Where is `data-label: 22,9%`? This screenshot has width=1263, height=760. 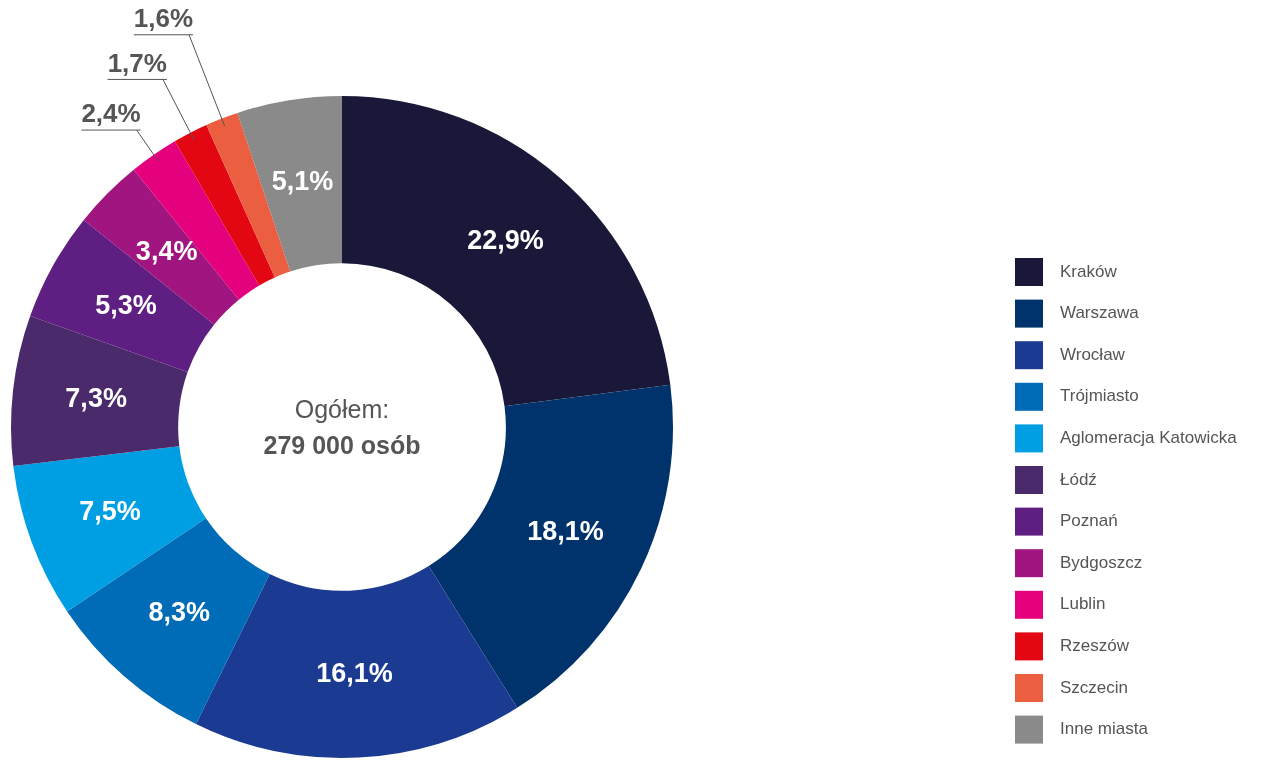 data-label: 22,9% is located at coordinates (505, 239).